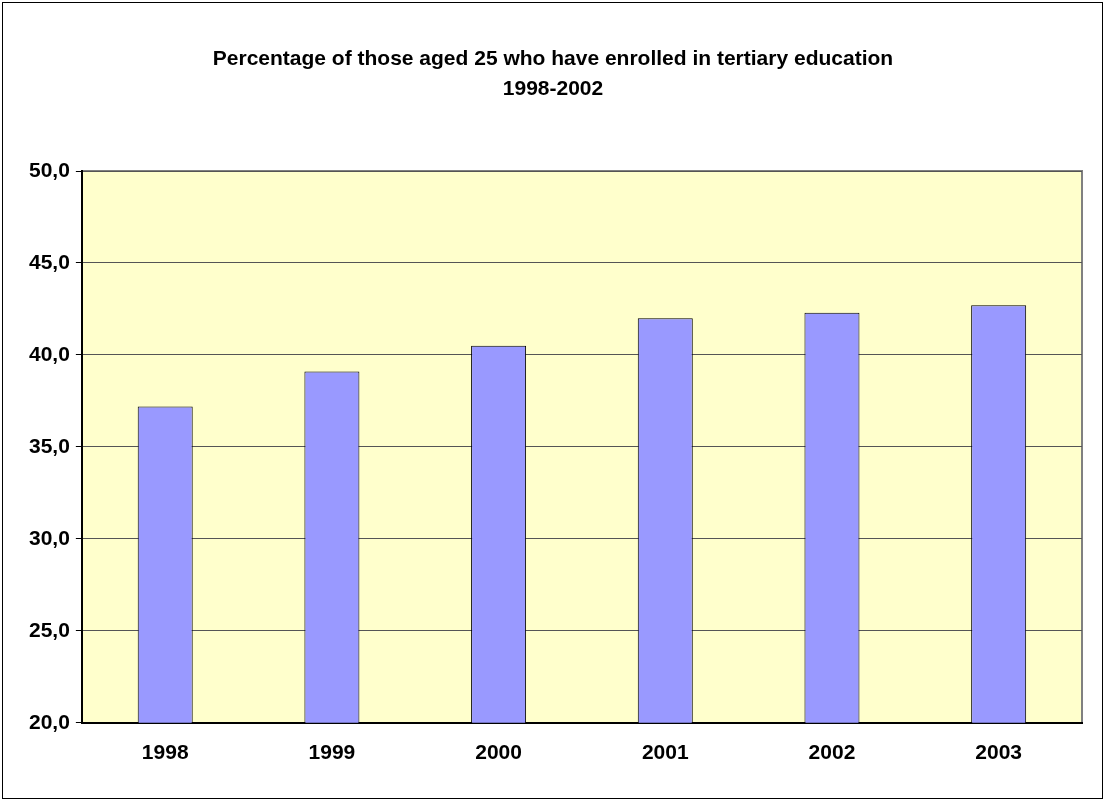 The width and height of the screenshot is (1105, 801). Describe the element at coordinates (553, 73) in the screenshot. I see `chart-title: Percentage of those aged 25 who have enrolled in tertiary education 1998-2002` at that location.